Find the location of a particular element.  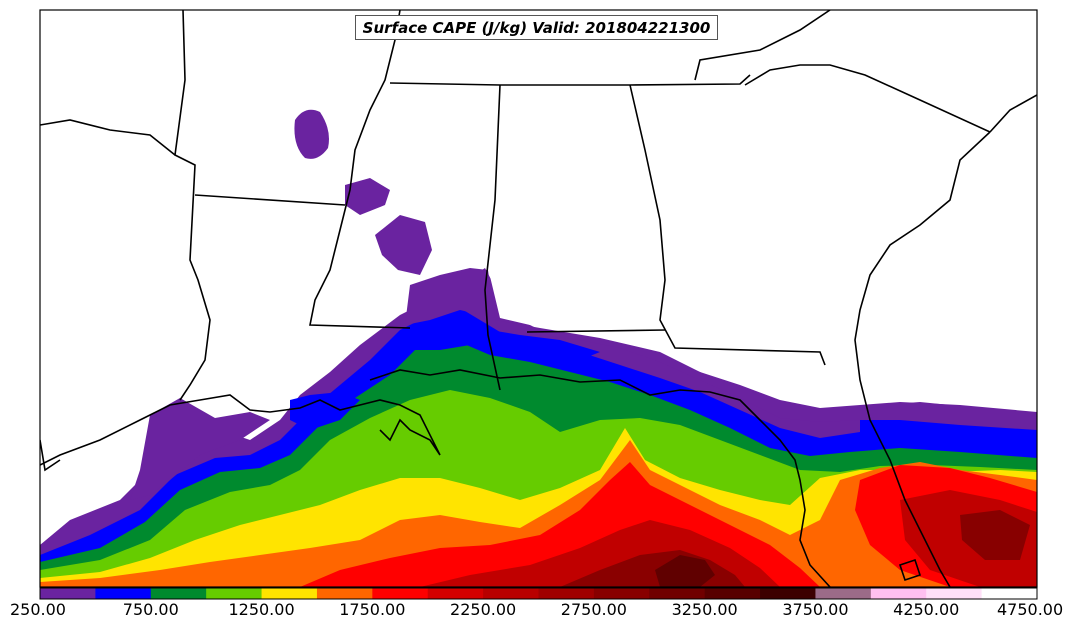

colorbar-tick-label: 1750.00 is located at coordinates (372, 609).